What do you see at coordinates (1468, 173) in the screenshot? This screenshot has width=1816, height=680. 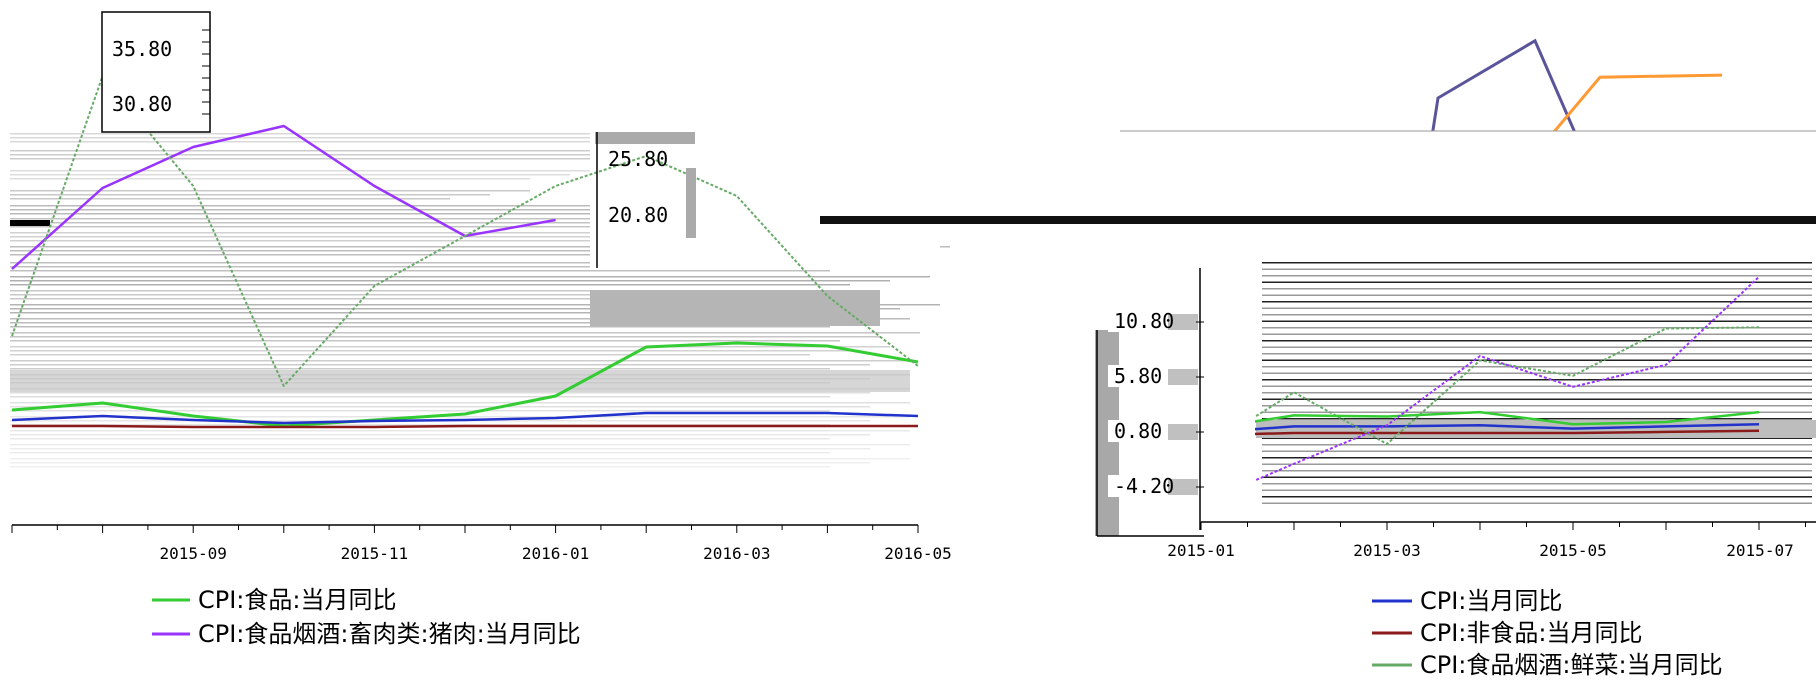 I see `top-mask` at bounding box center [1468, 173].